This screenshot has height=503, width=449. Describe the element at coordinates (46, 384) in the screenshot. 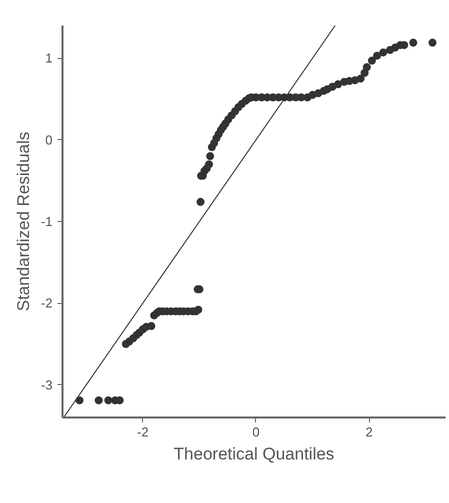

I see `y-tick-label: -3` at that location.